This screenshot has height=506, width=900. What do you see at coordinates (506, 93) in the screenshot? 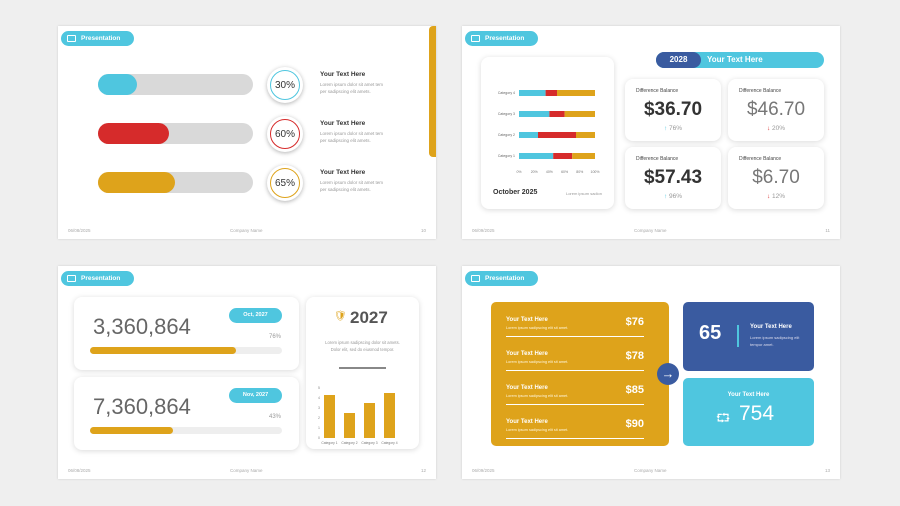
I see `category-label: Category 4` at bounding box center [506, 93].